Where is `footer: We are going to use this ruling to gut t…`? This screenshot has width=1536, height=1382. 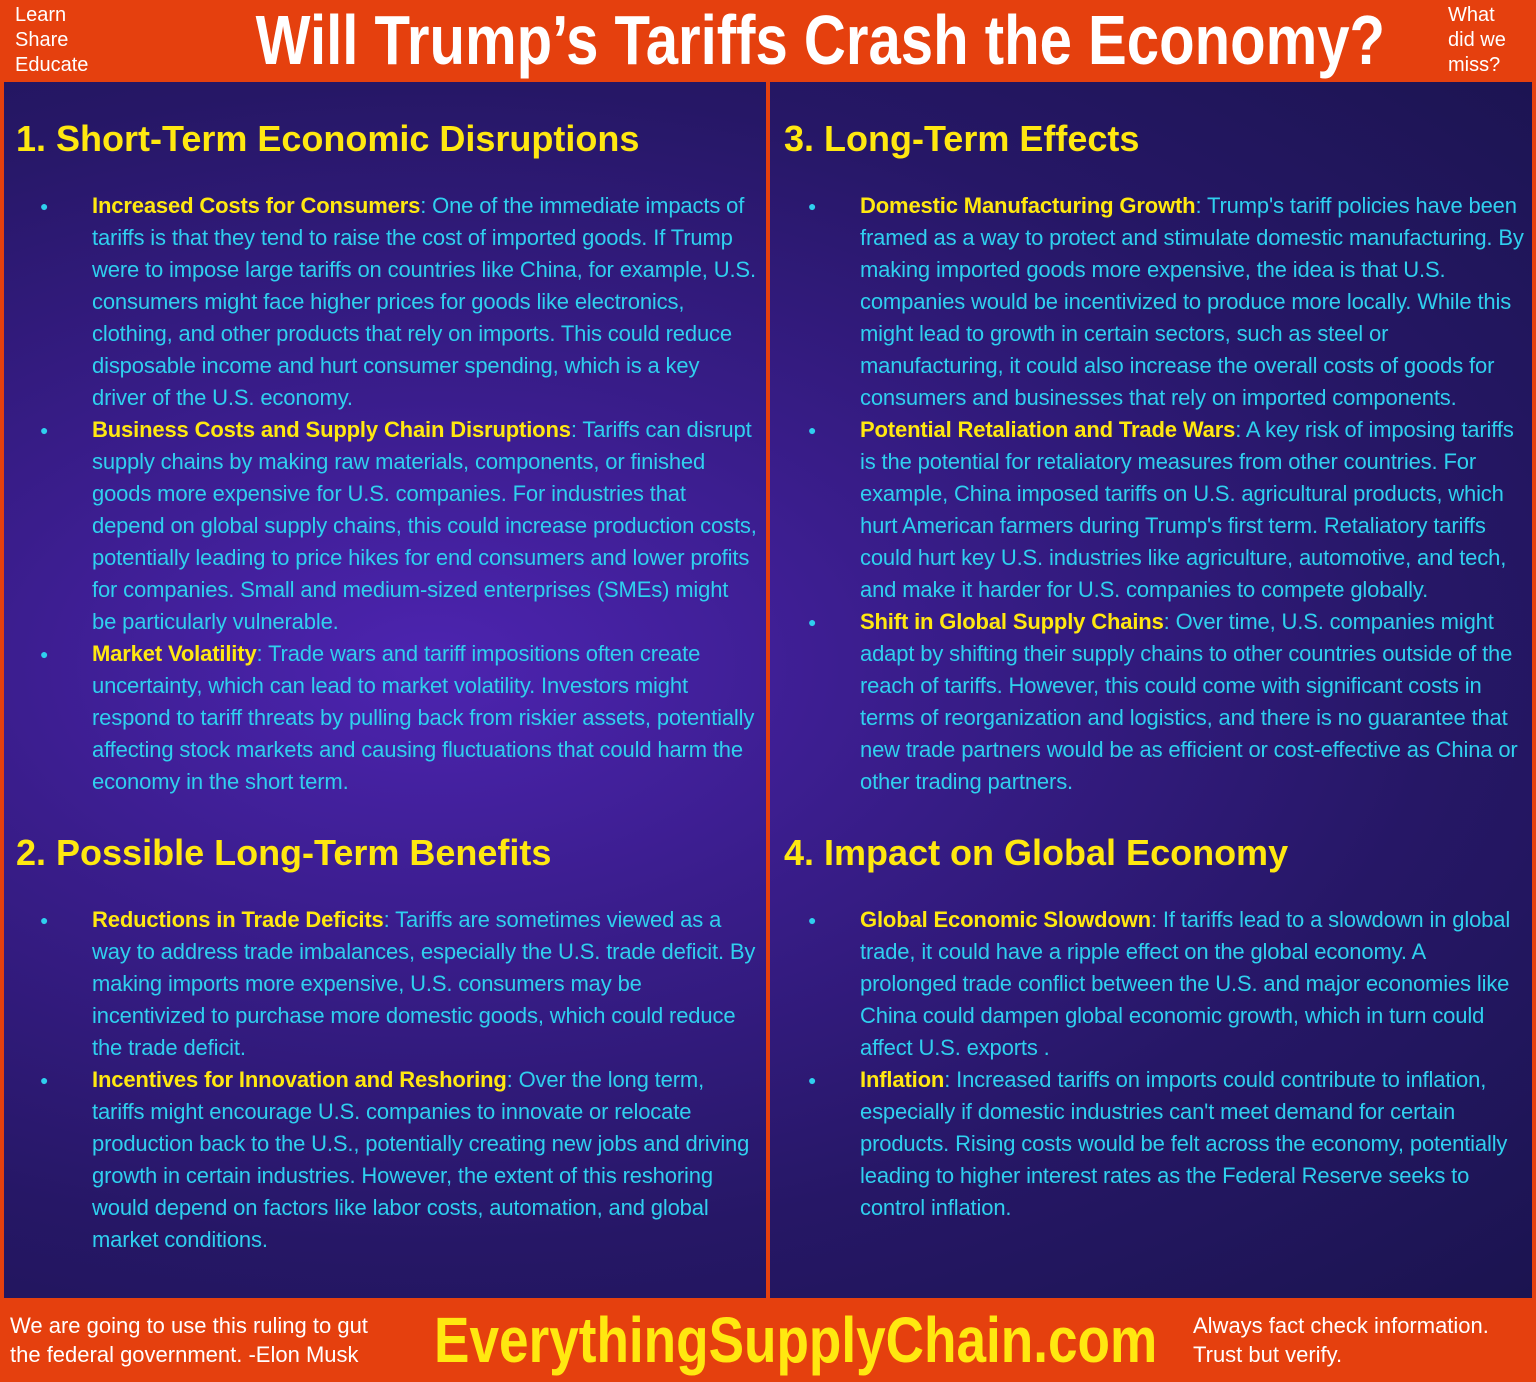
footer: We are going to use this ruling to gut t… is located at coordinates (768, 1340).